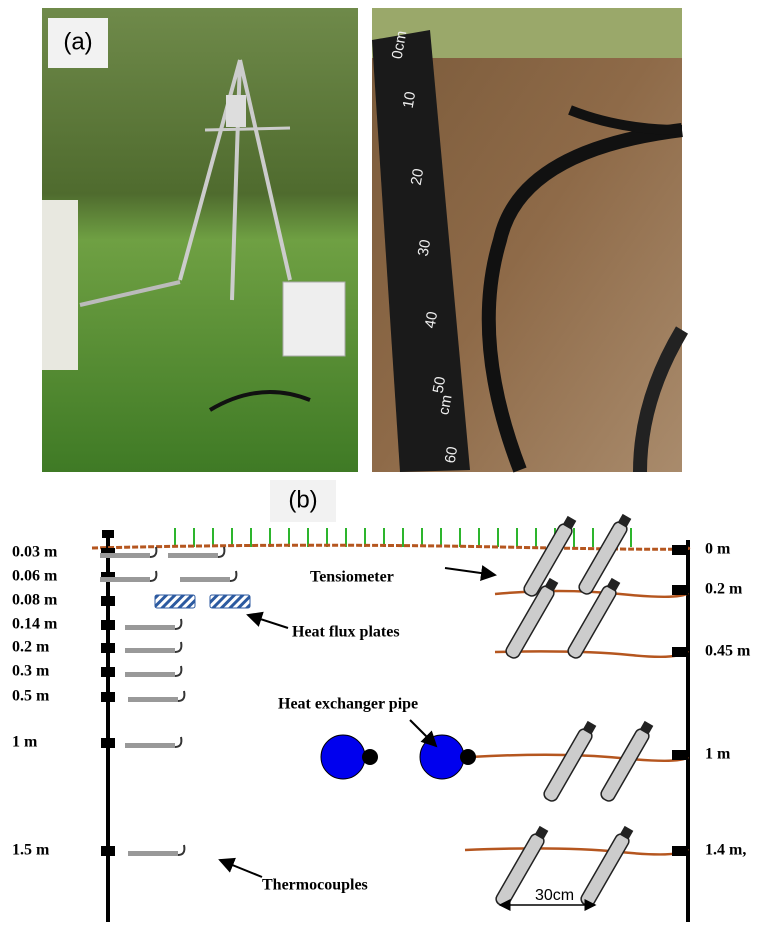 This screenshot has width=769, height=926. I want to click on panel-label: (a), so click(77, 41).